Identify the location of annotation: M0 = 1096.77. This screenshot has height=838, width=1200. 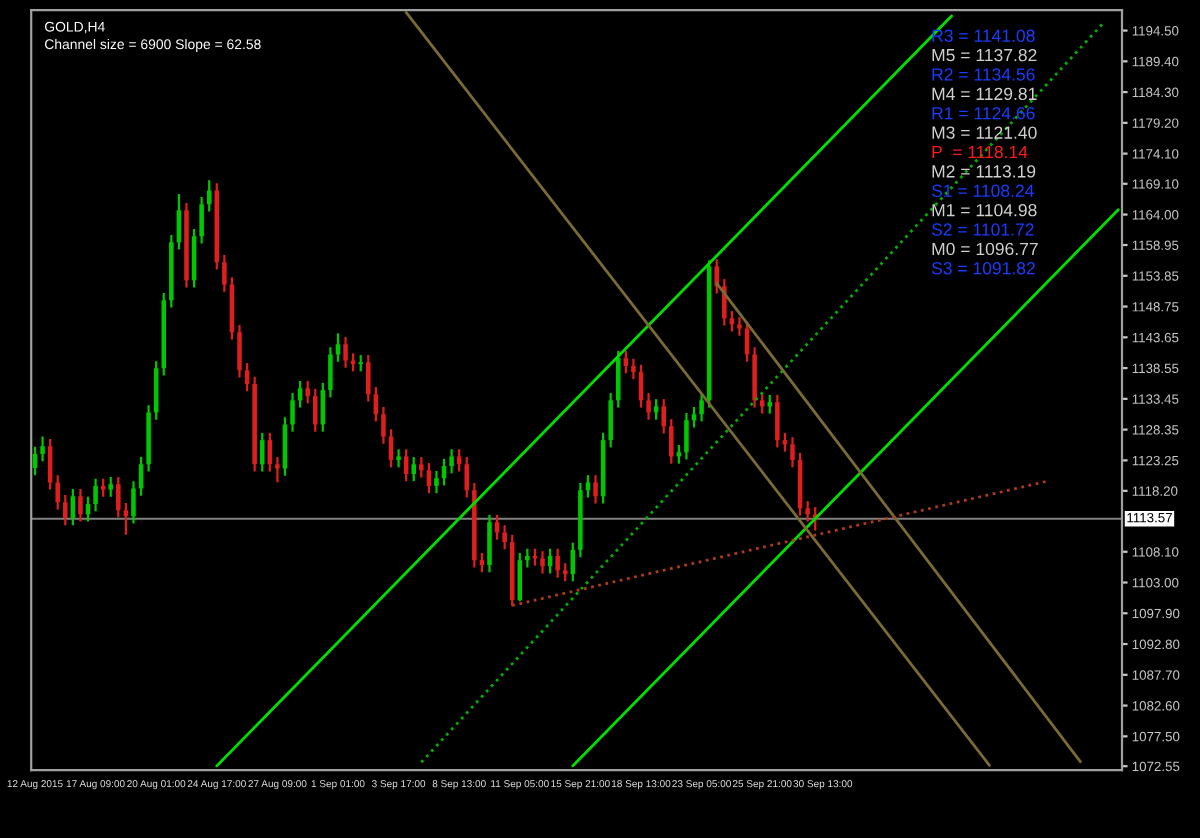
(985, 249).